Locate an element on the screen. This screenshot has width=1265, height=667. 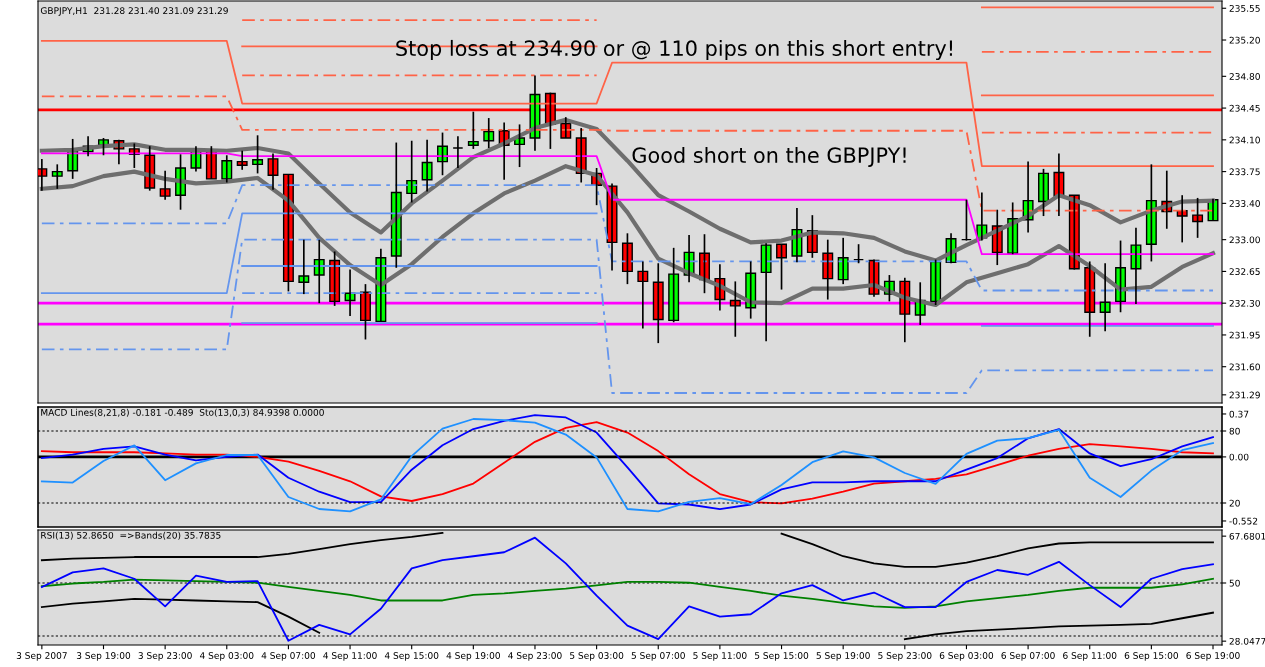
x-tick-label: 4 Sep 23:00 is located at coordinates (535, 656).